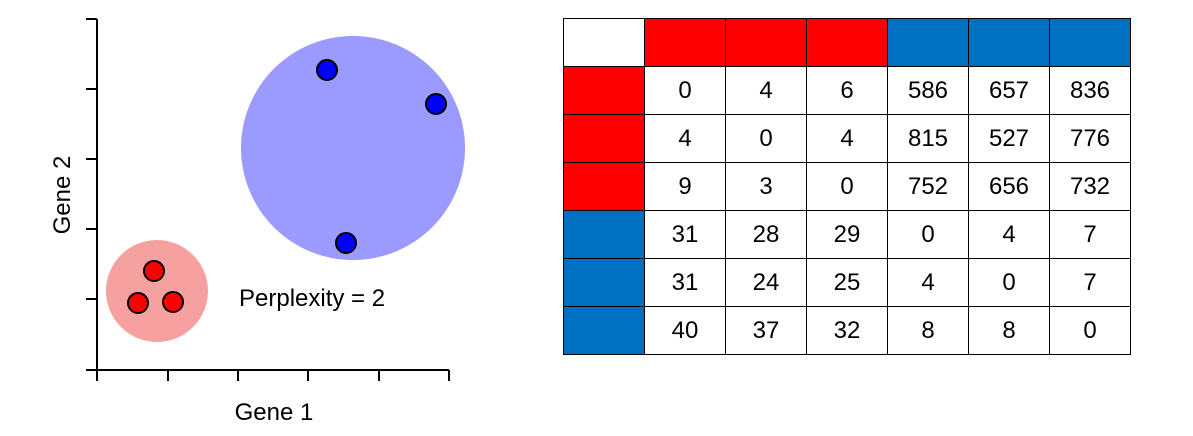 This screenshot has height=436, width=1193. I want to click on matrix-cell: 815, so click(928, 138).